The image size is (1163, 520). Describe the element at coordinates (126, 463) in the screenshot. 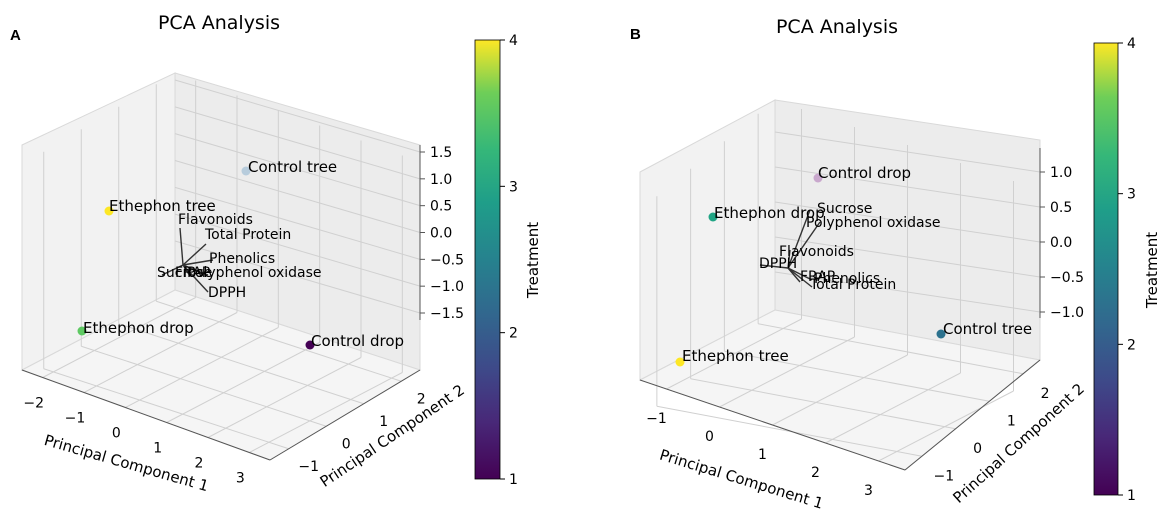

I see `panel-a-x-axis-label: Principal Component 1` at that location.